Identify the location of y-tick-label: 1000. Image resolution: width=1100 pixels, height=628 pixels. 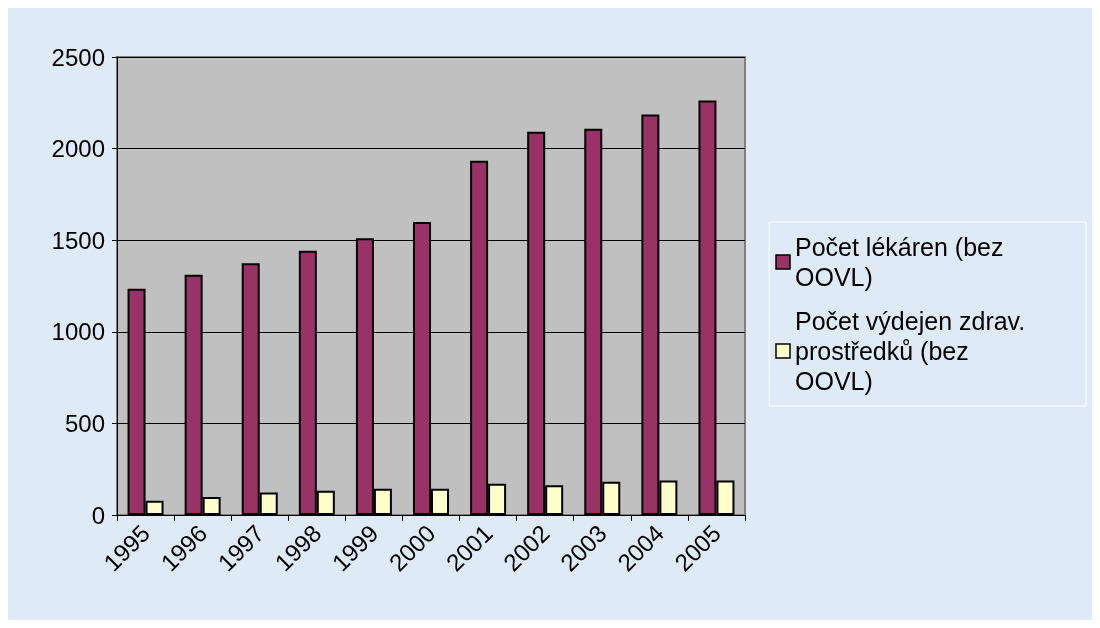
(78, 332).